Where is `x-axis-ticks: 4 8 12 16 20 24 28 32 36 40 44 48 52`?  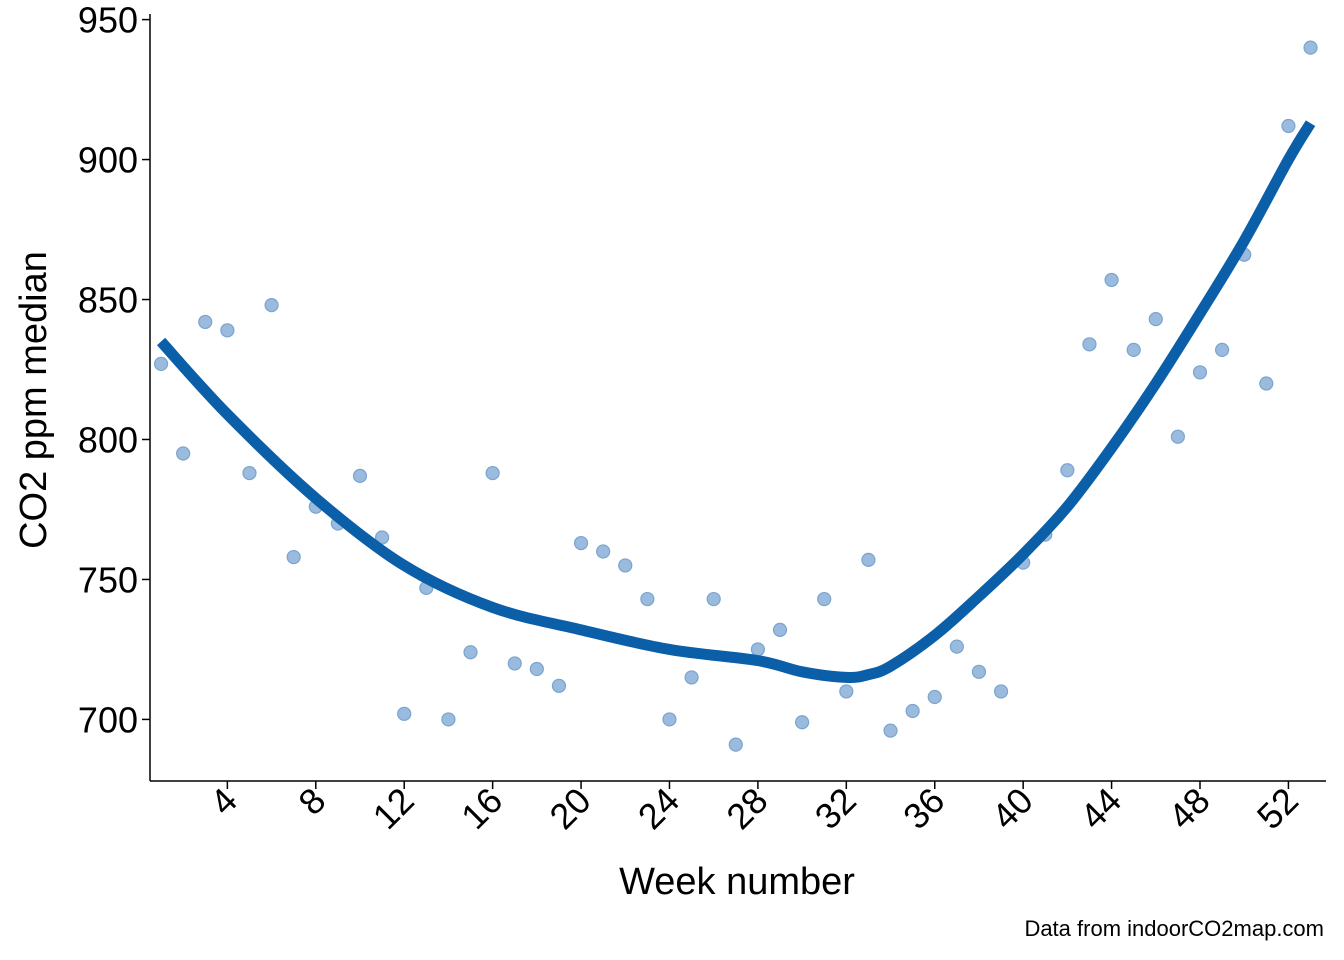 x-axis-ticks: 4 8 12 16 20 24 28 32 36 40 44 48 52 is located at coordinates (754, 808).